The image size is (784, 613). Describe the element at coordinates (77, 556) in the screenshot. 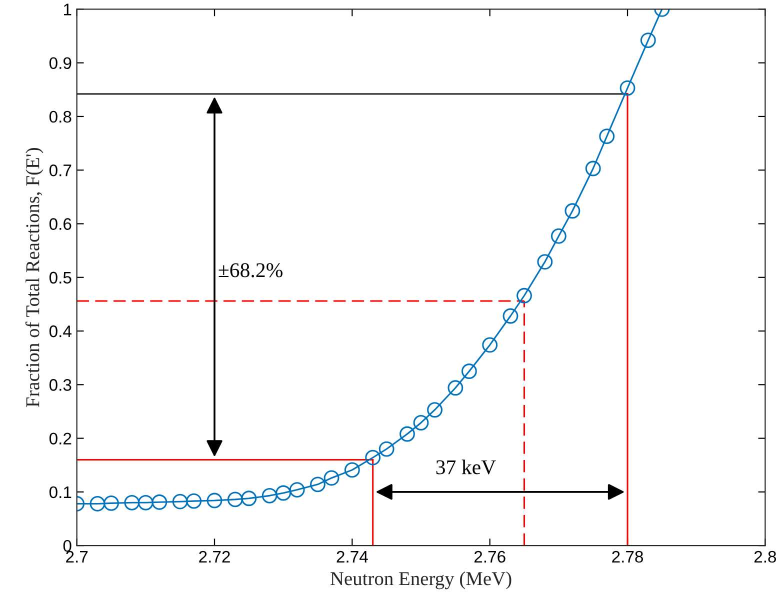

I see `x-tick-label: 2.7` at that location.